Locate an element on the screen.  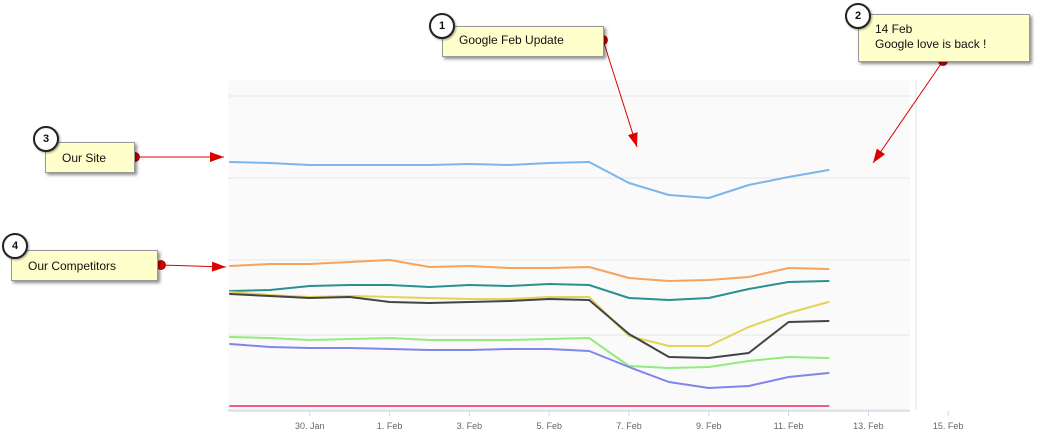
annotation-number-badge: 4 is located at coordinates (15, 246).